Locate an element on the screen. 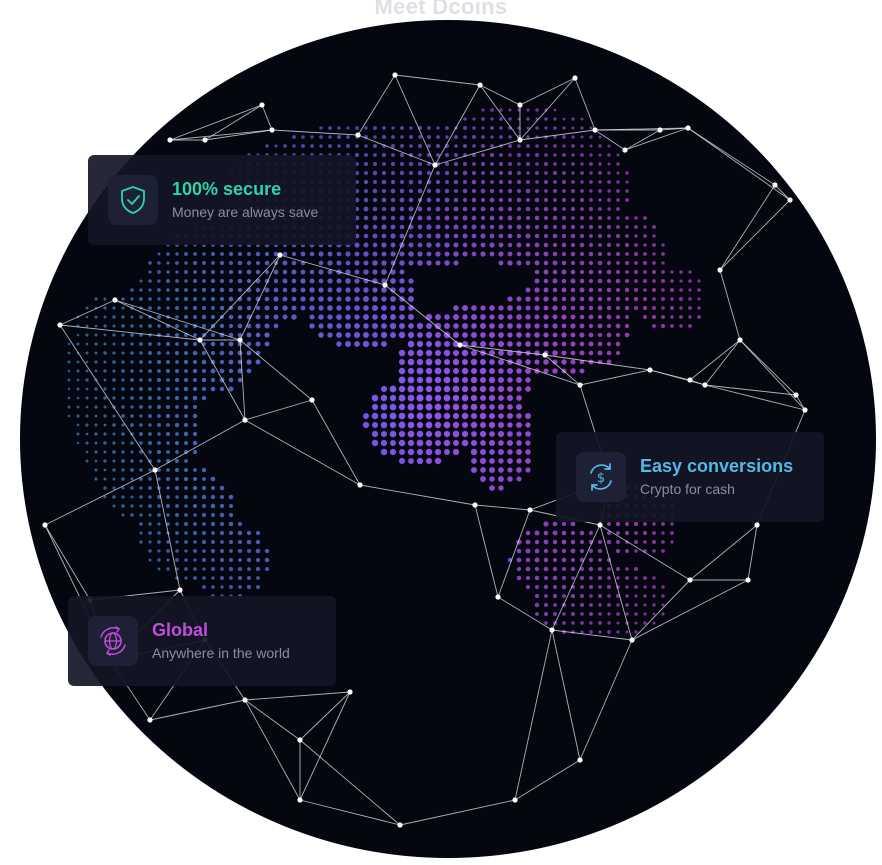  feature-card-global: Global Anywhere in the world is located at coordinates (202, 641).